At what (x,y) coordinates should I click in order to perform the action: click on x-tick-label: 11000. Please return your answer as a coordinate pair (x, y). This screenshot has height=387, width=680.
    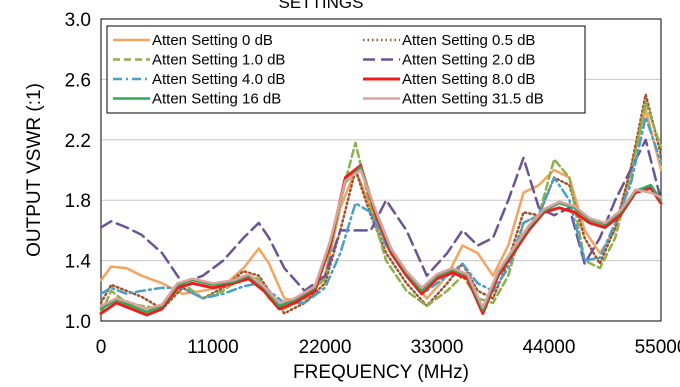
    Looking at the image, I should click on (212, 347).